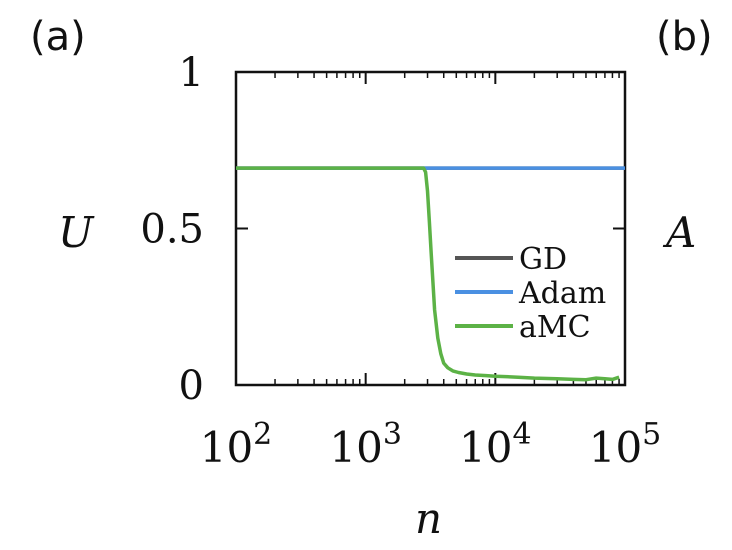 Image resolution: width=732 pixels, height=550 pixels. I want to click on right-axis-label: A, so click(681, 232).